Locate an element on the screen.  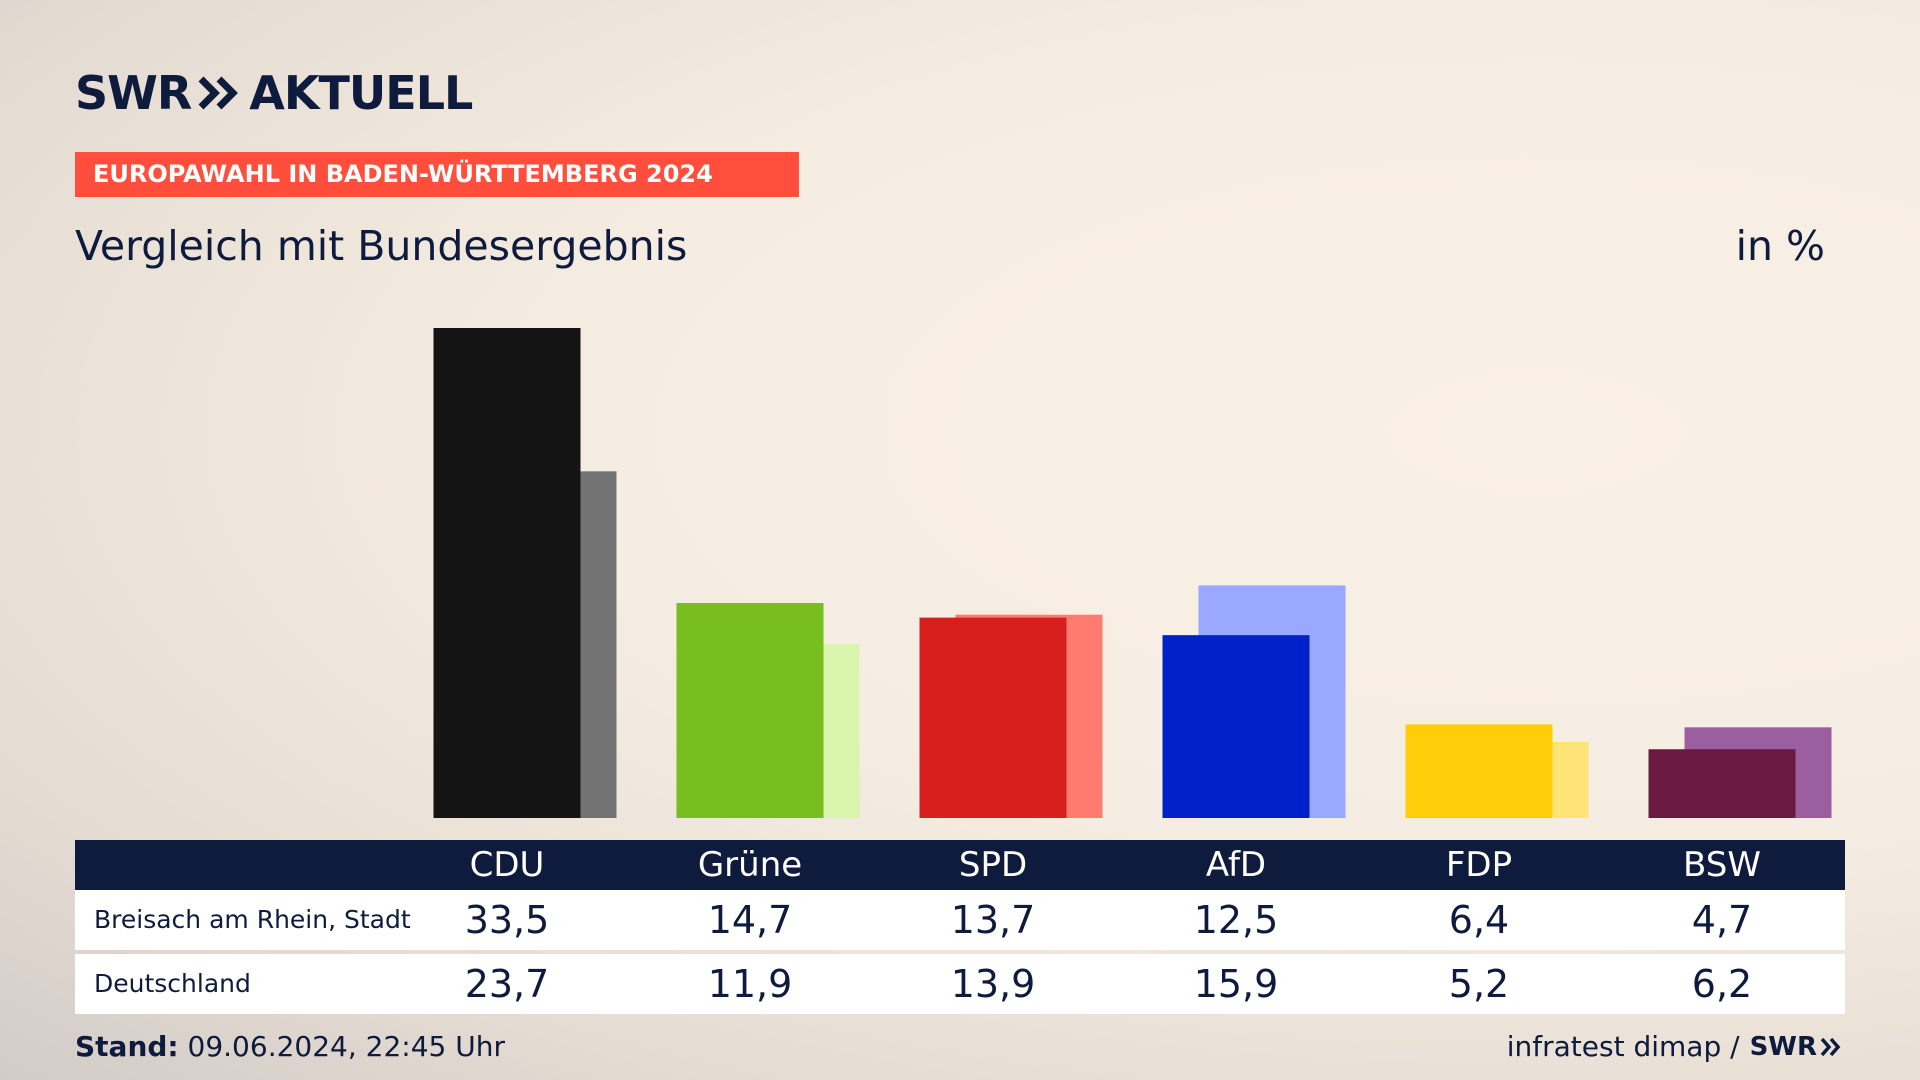
value-cell-spd: 13,7 is located at coordinates (993, 920).